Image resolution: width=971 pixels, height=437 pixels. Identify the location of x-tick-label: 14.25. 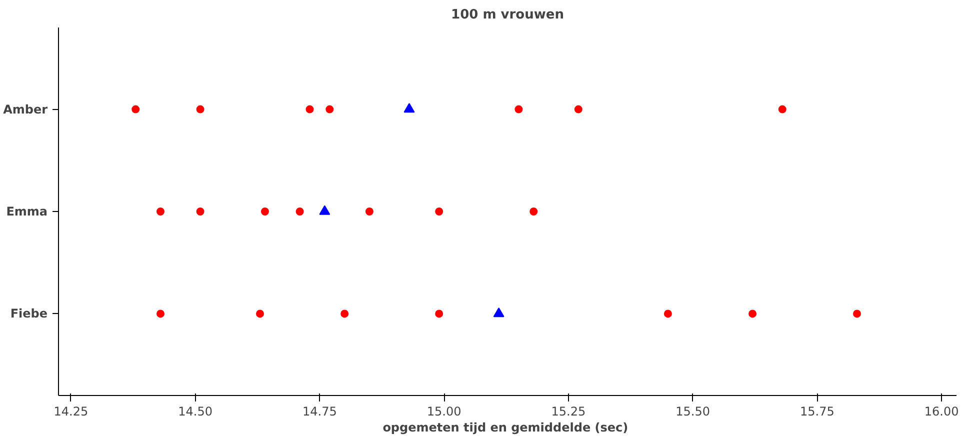
(71, 411).